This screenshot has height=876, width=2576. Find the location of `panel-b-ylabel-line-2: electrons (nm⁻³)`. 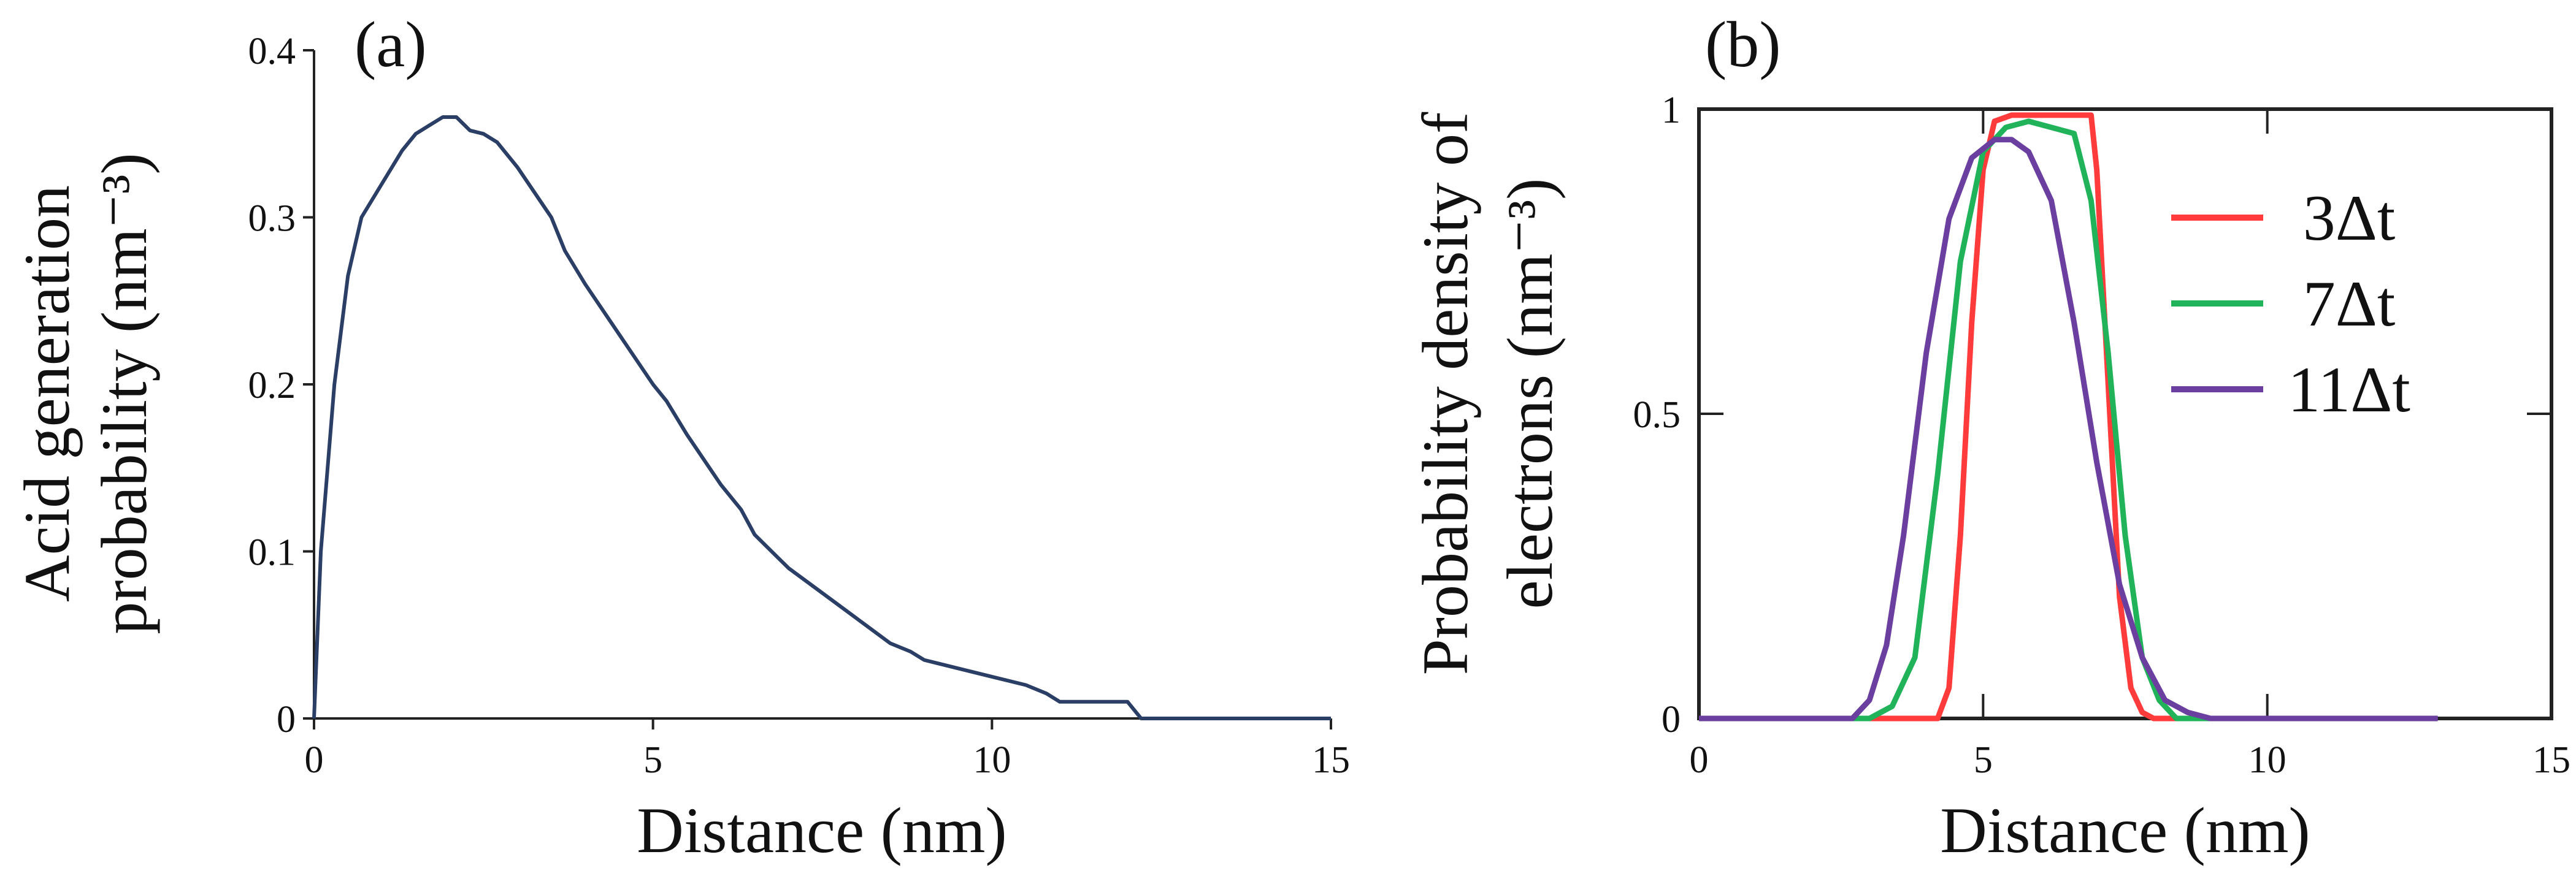

panel-b-ylabel-line-2: electrons (nm⁻³) is located at coordinates (1530, 393).